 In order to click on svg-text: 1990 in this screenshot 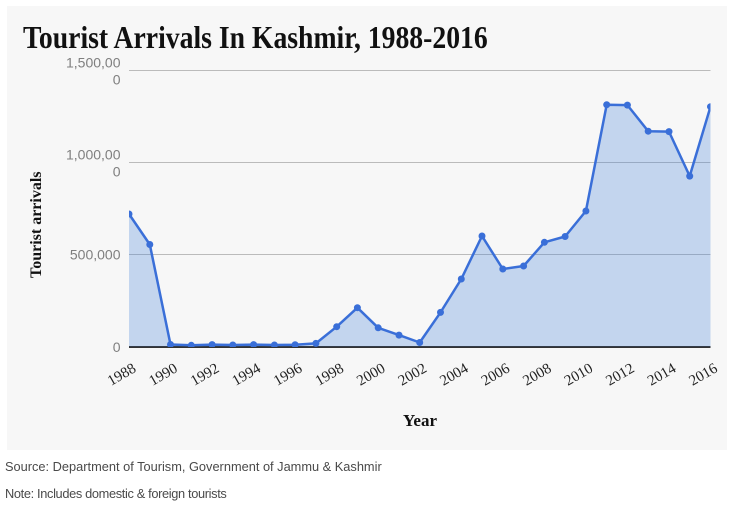, I will do `click(164, 375)`.